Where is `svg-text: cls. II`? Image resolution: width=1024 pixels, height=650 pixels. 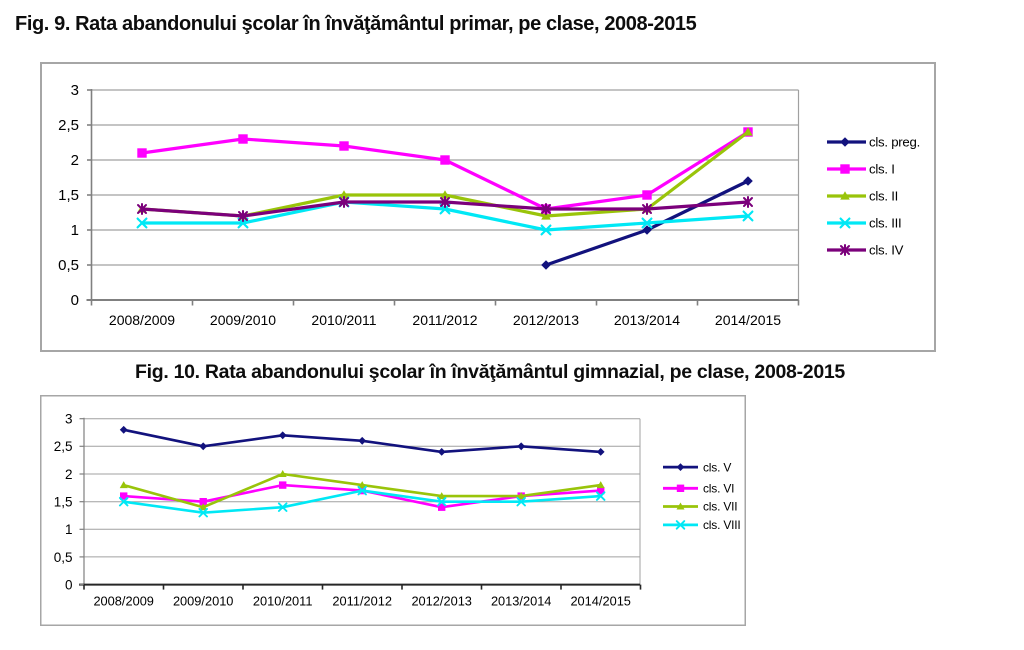
svg-text: cls. II is located at coordinates (883, 195).